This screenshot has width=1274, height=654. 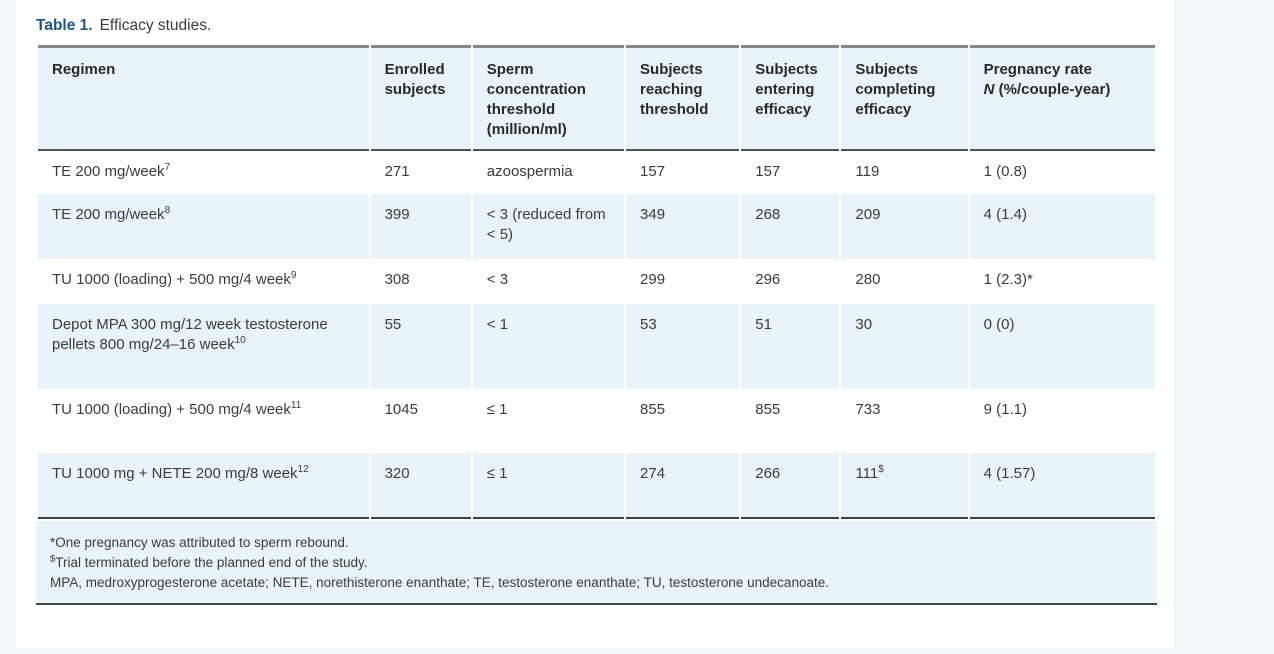 What do you see at coordinates (768, 409) in the screenshot?
I see `cell-subjects-entering: 855` at bounding box center [768, 409].